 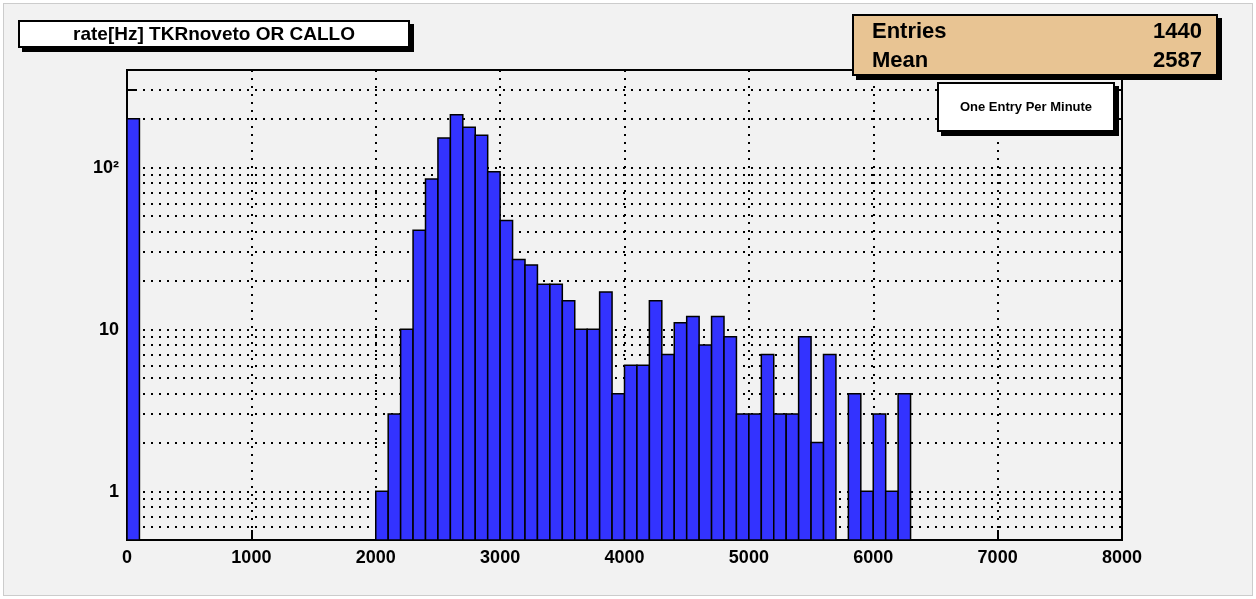 What do you see at coordinates (624, 557) in the screenshot?
I see `x-tick-label: 4000` at bounding box center [624, 557].